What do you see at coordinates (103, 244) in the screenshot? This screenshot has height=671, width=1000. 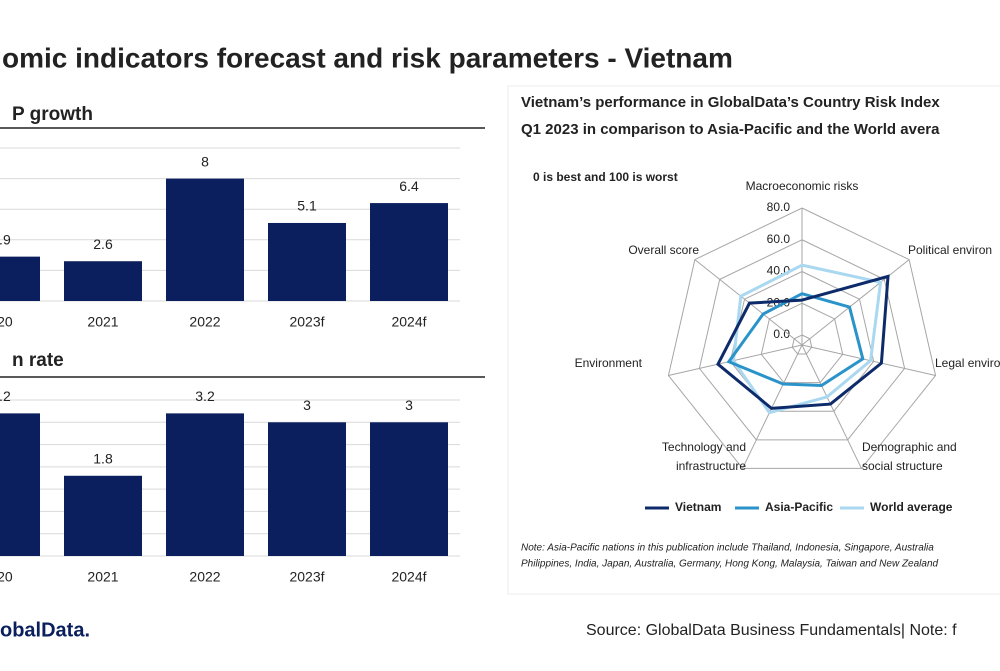 I see `value-label: 2.6` at bounding box center [103, 244].